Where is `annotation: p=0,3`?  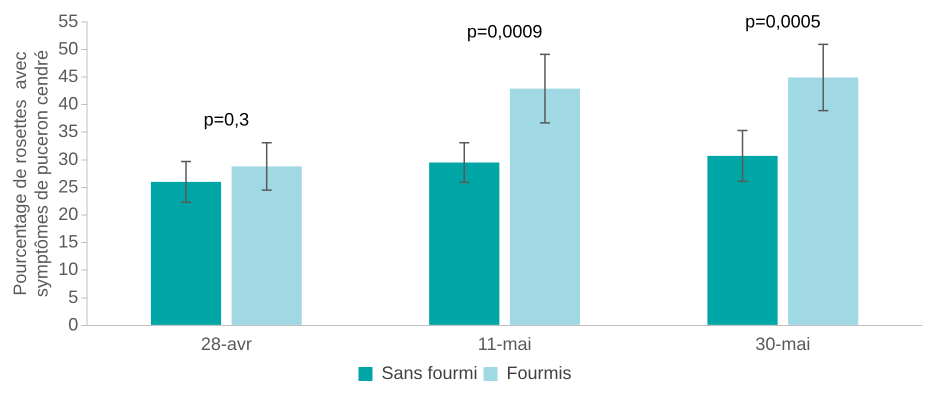 annotation: p=0,3 is located at coordinates (227, 120).